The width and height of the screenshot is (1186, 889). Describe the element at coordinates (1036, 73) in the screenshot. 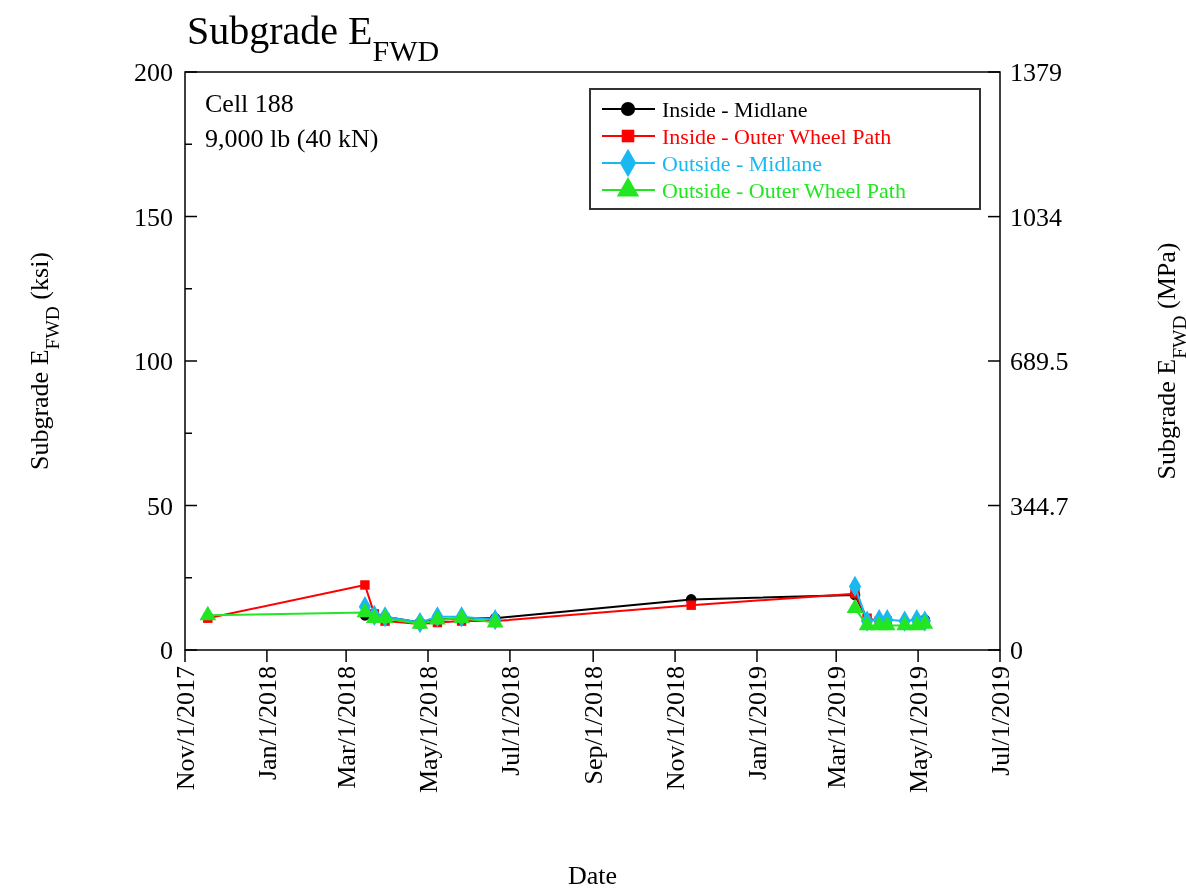

I see `y2-tick-label: 1379` at that location.